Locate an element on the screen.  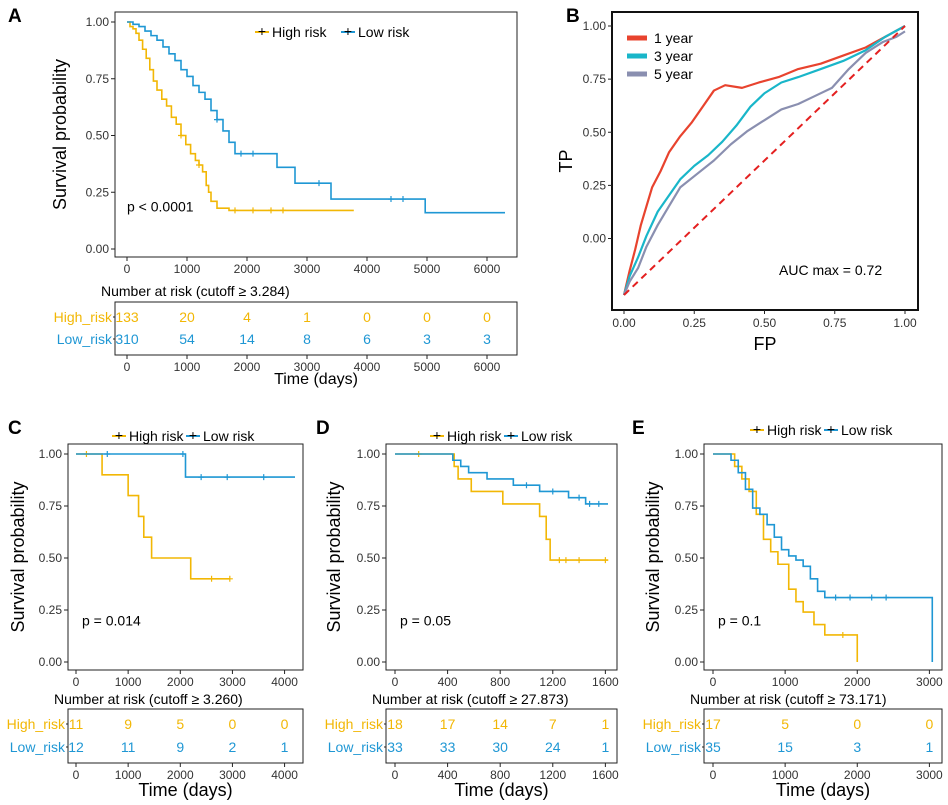
b-y-tick-label: 0.75 is located at coordinates (595, 79).